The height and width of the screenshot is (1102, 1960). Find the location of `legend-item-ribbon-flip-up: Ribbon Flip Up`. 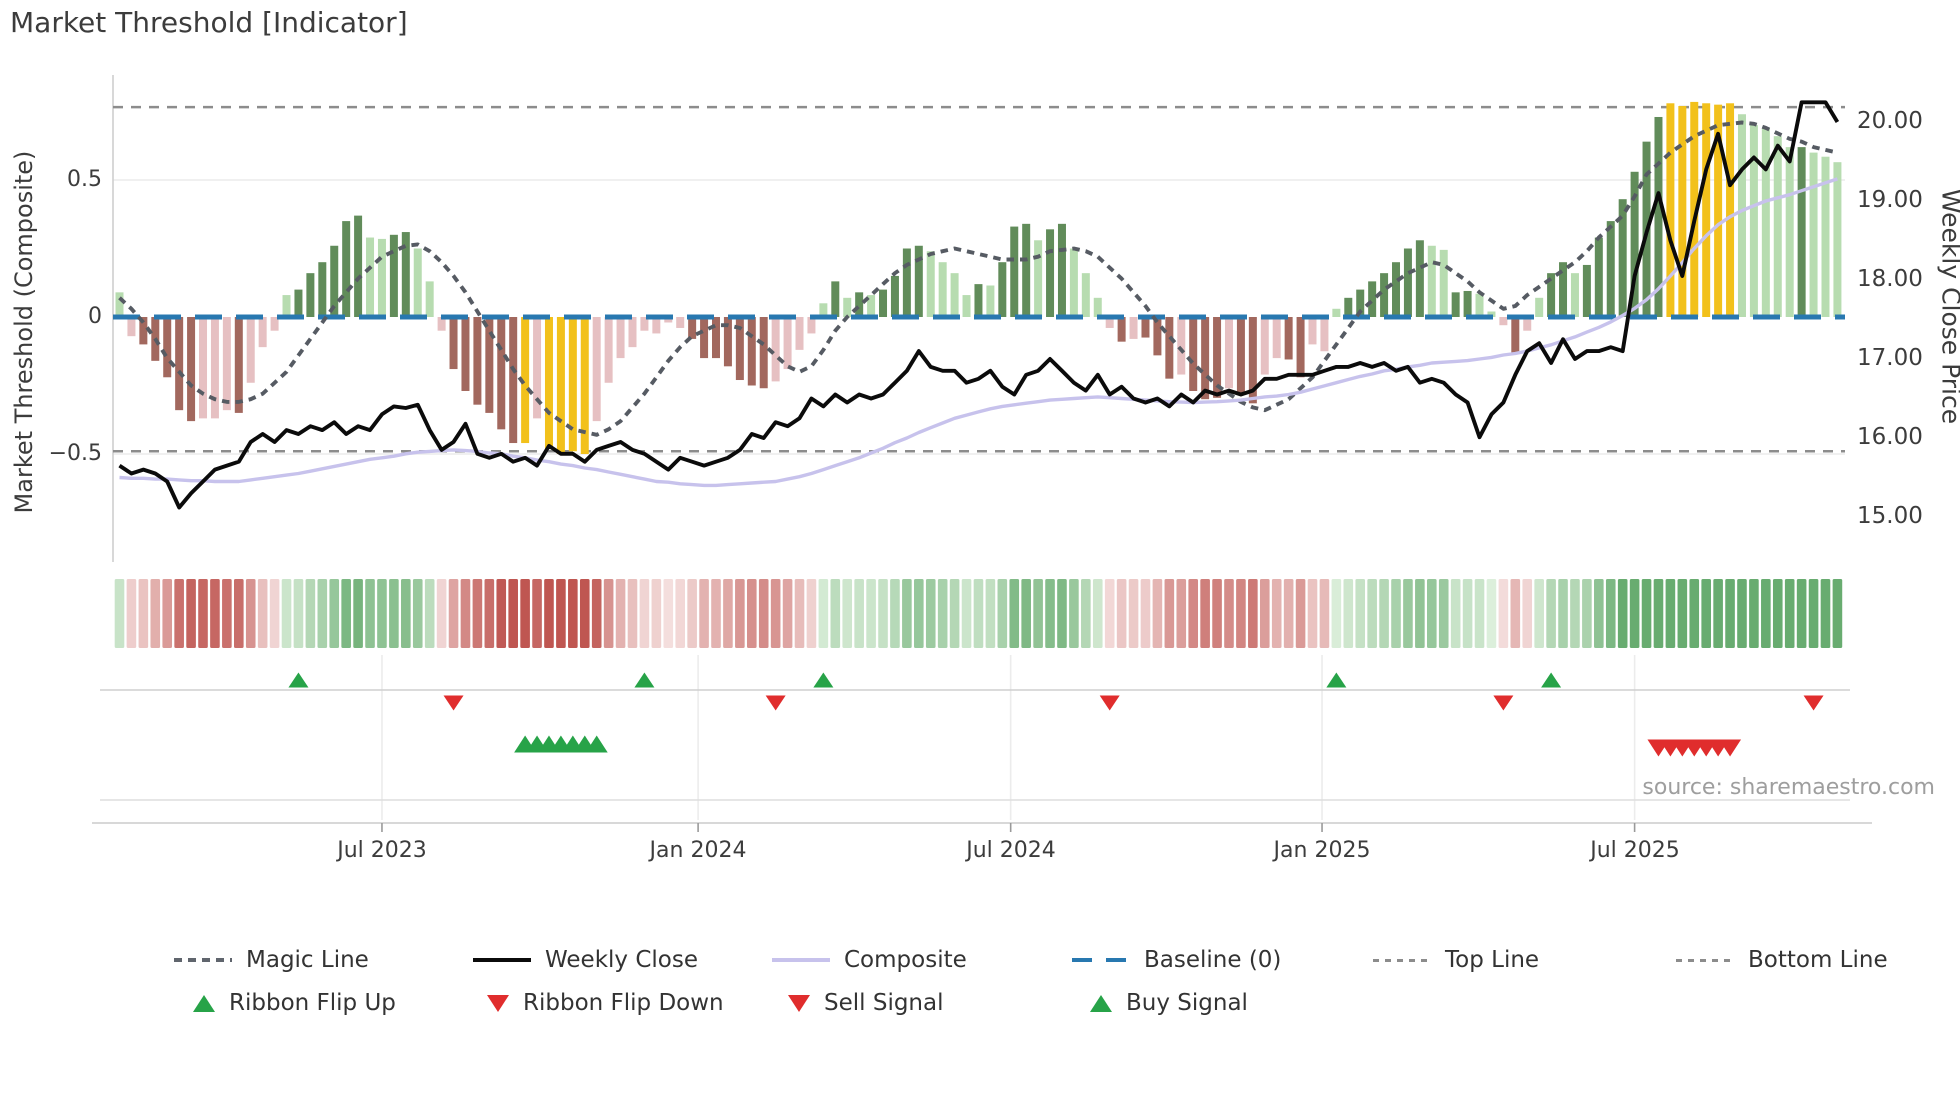

legend-item-ribbon-flip-up: Ribbon Flip Up is located at coordinates (294, 1003).